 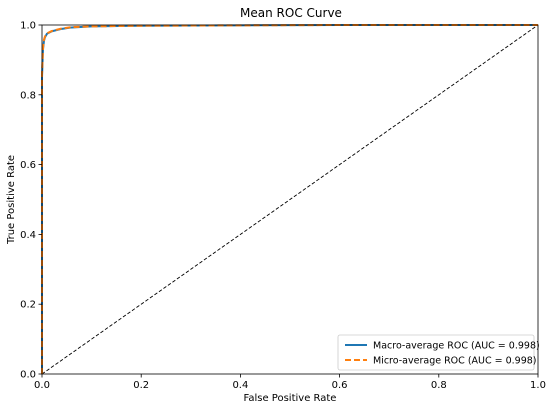 I want to click on y-tick-label: 1.0, so click(x=28, y=26).